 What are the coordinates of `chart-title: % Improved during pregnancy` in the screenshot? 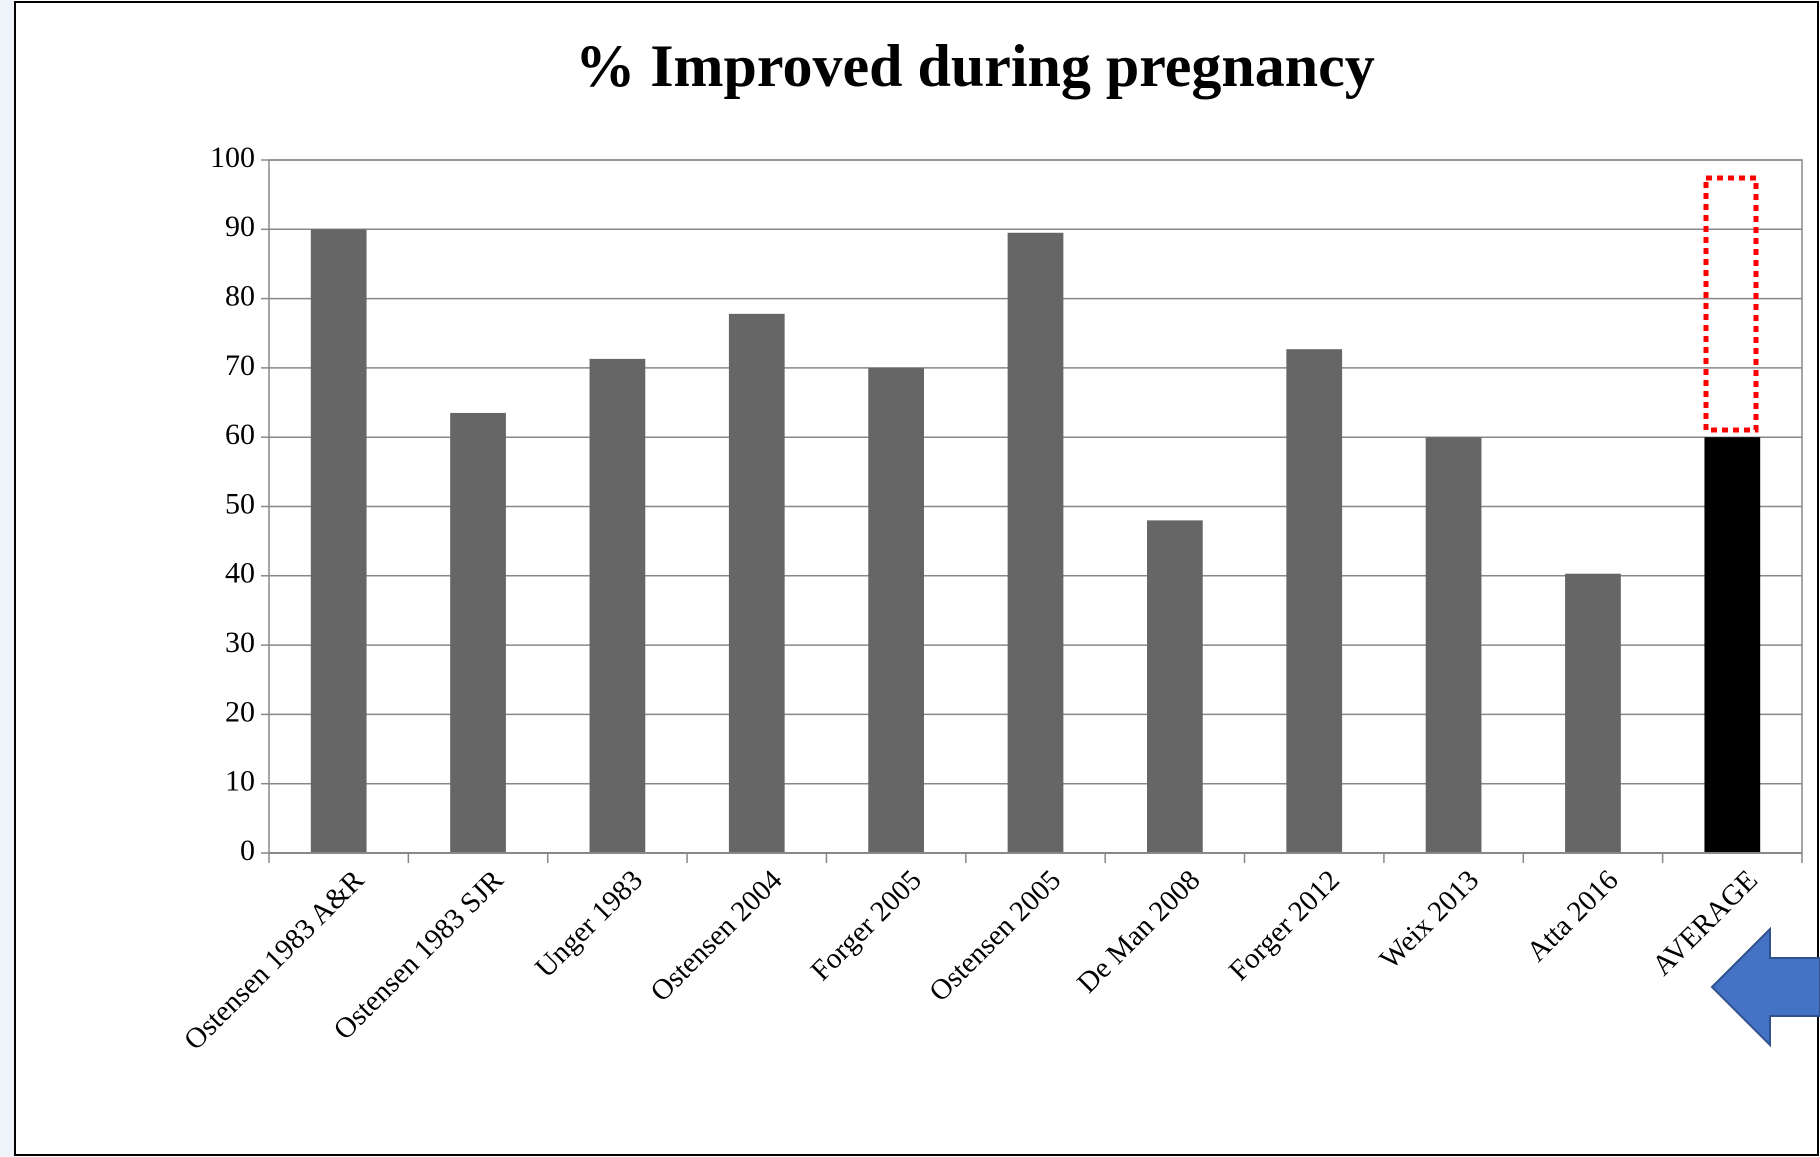 It's located at (975, 66).